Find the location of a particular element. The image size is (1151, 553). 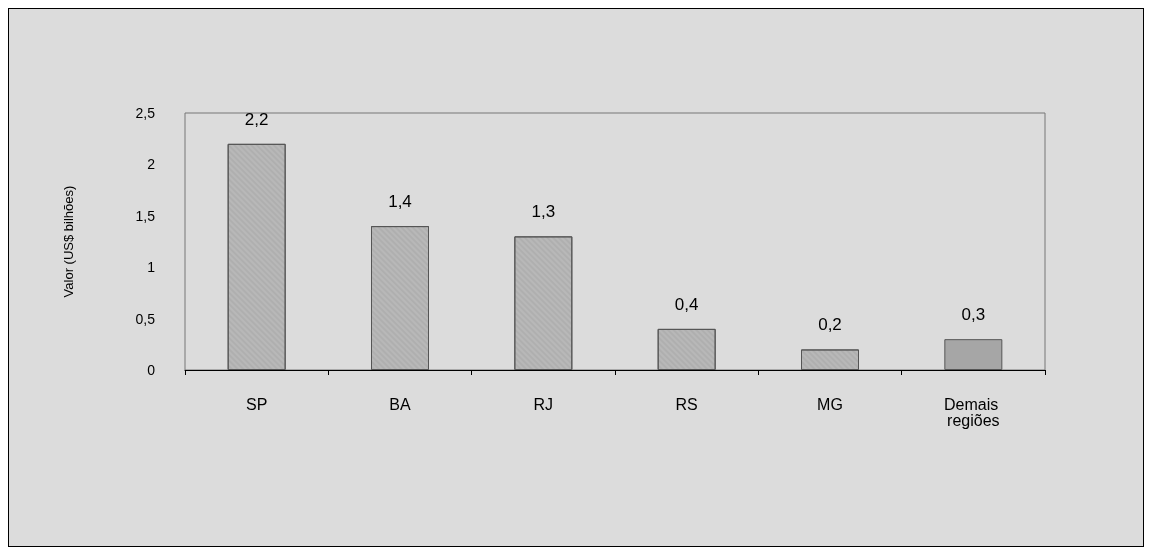

y-tick-label: 2 is located at coordinates (151, 164).